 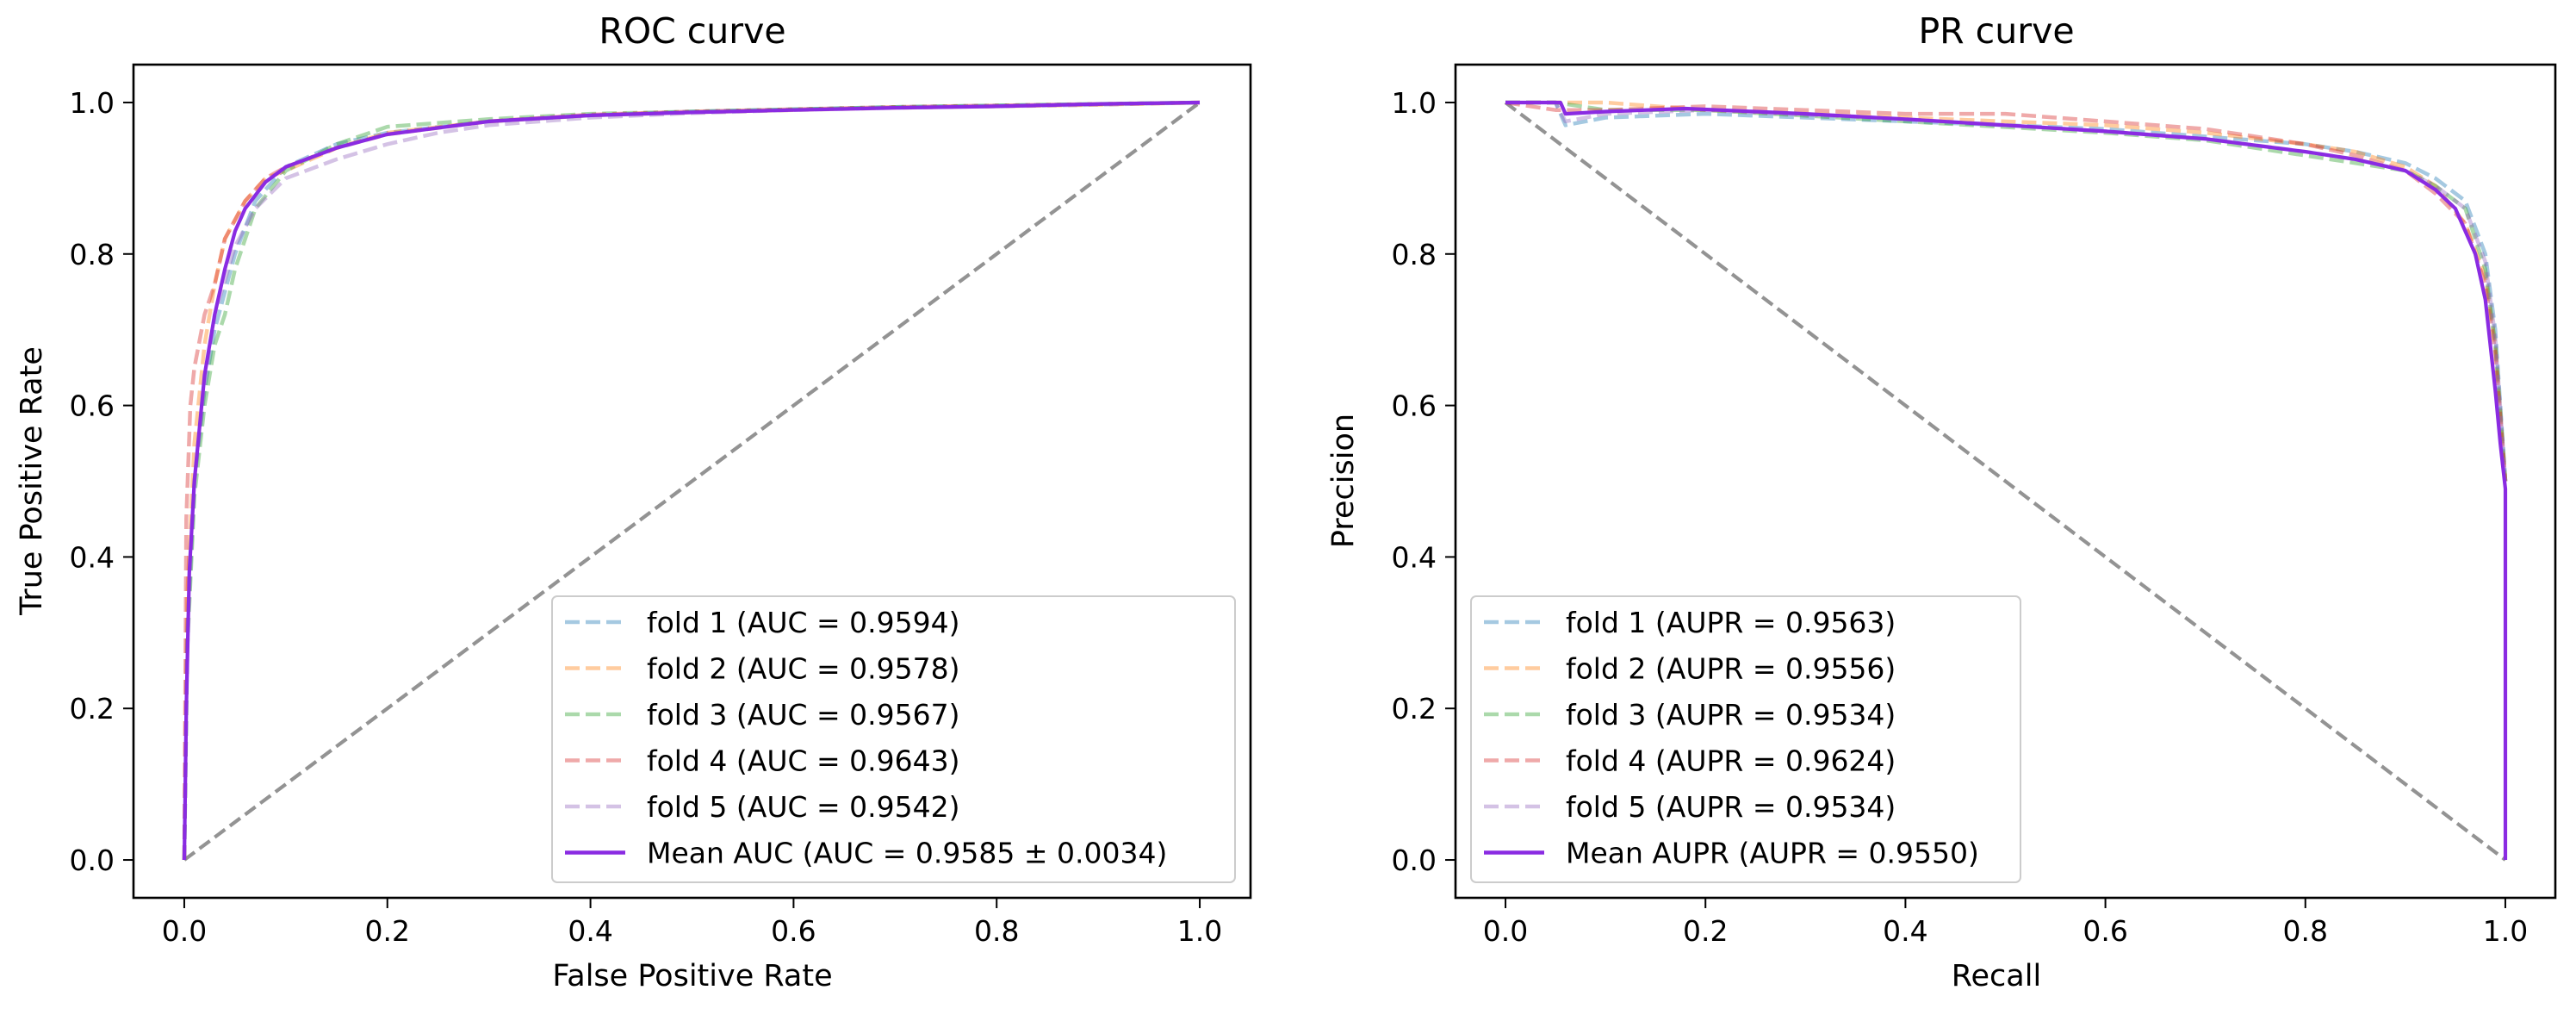 What do you see at coordinates (1745, 739) in the screenshot?
I see `pr-legend` at bounding box center [1745, 739].